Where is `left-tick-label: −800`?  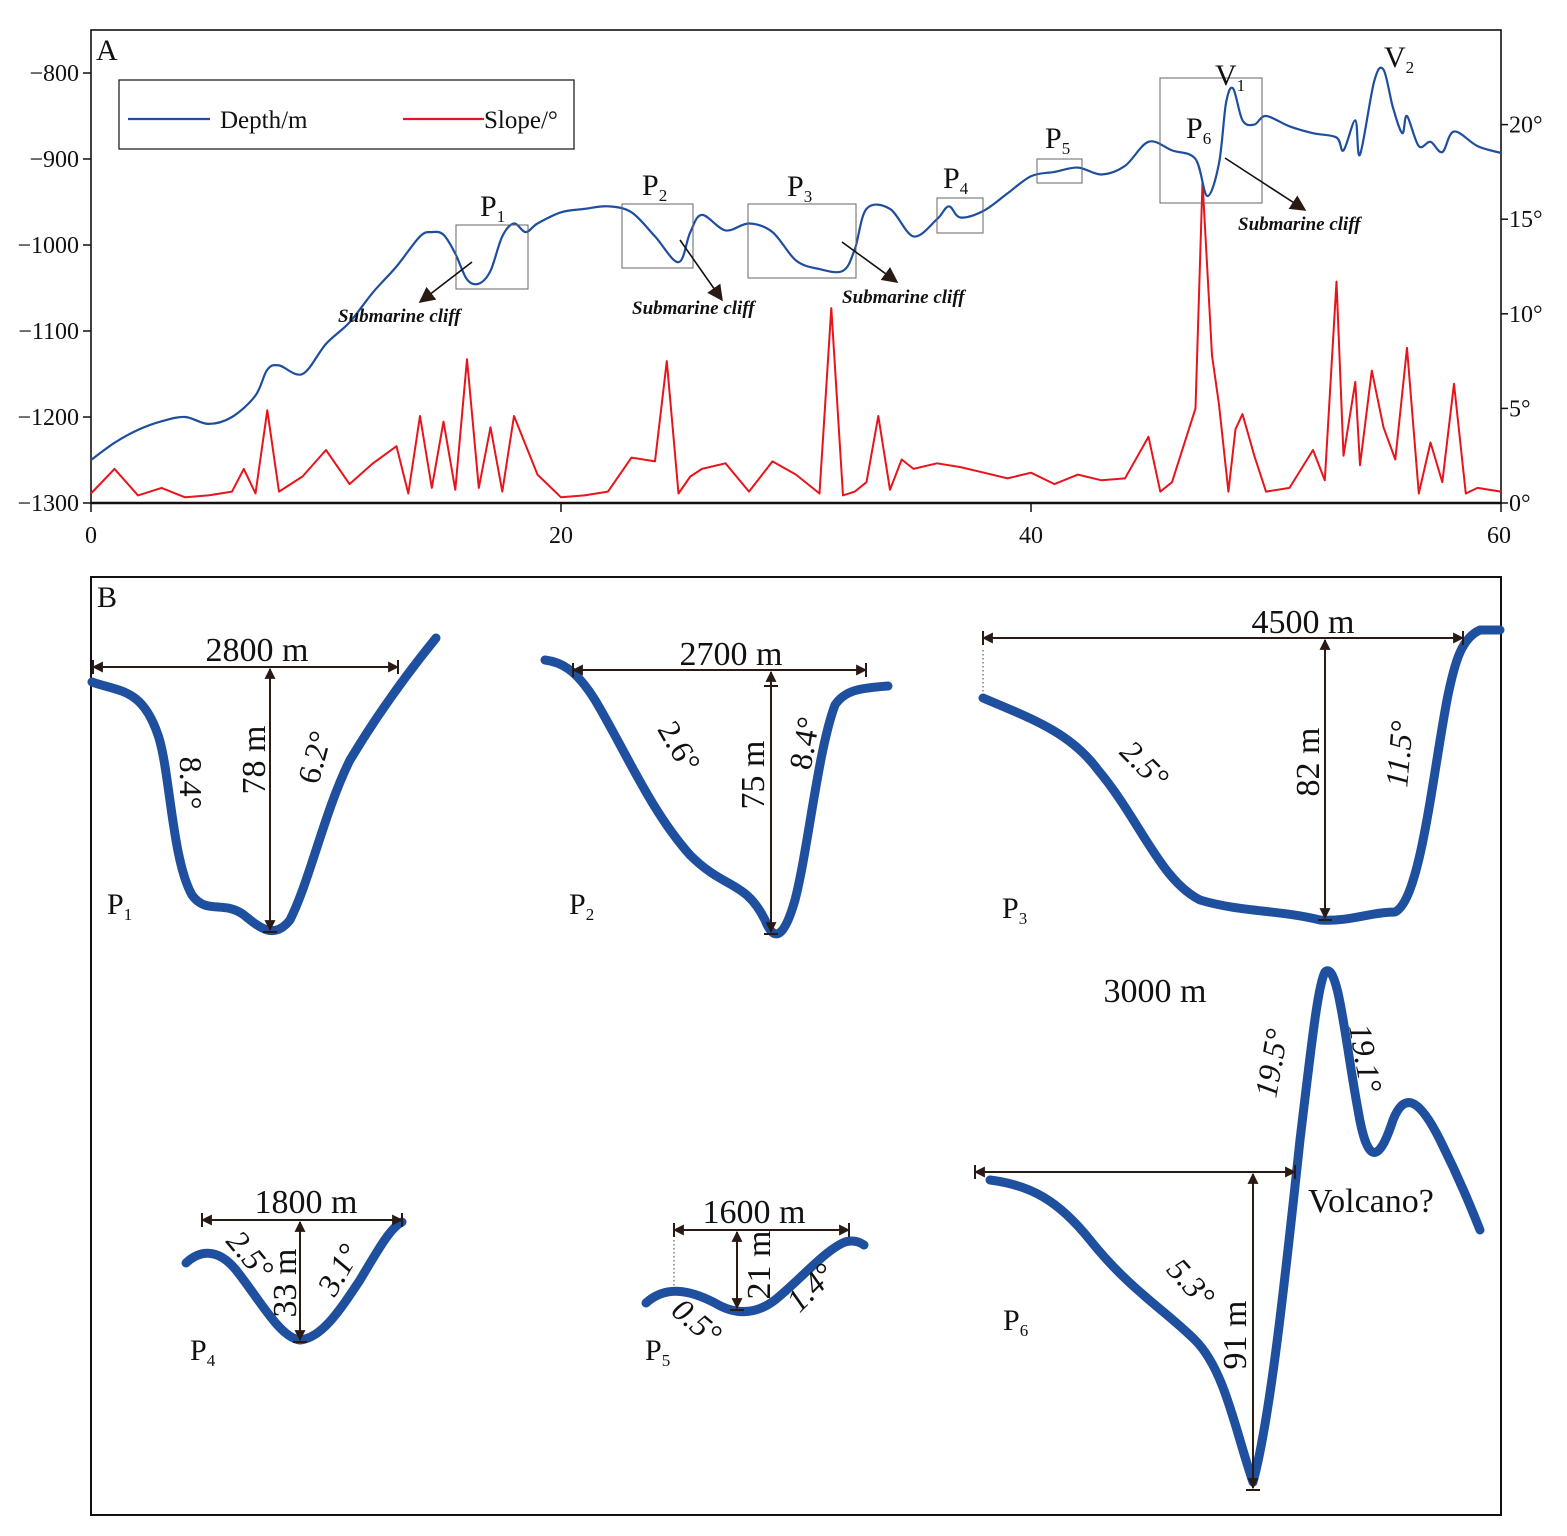
left-tick-label: −800 is located at coordinates (54, 74).